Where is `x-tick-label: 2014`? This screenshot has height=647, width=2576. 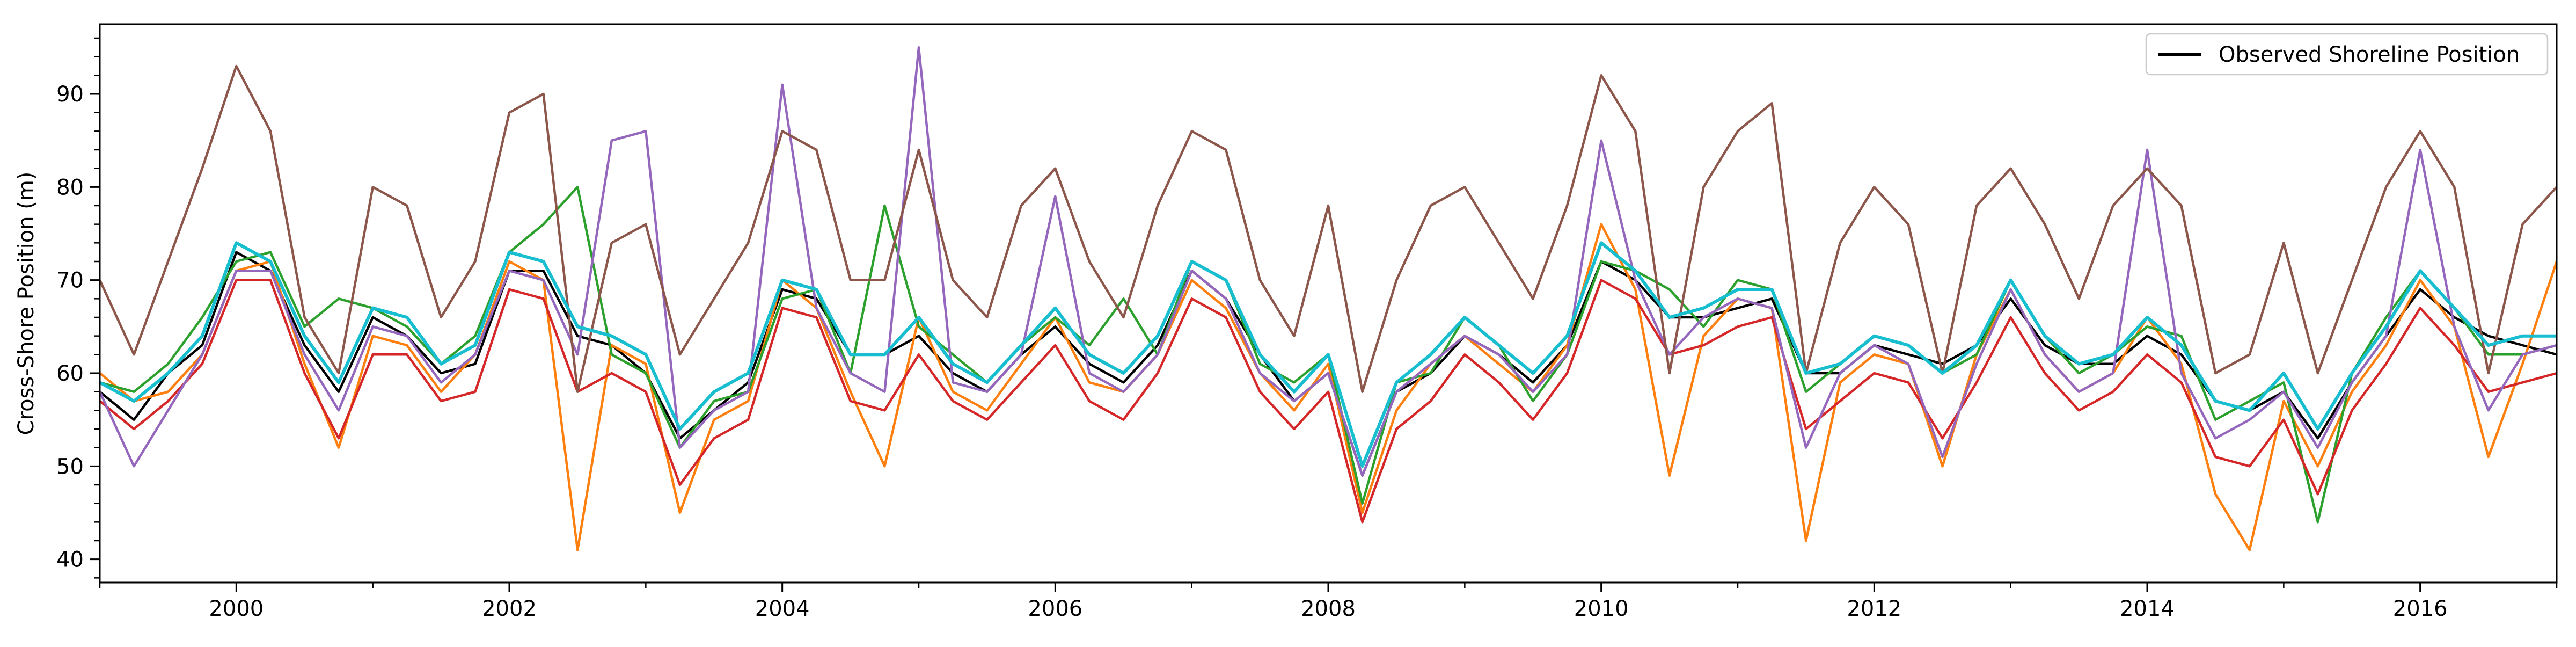
x-tick-label: 2014 is located at coordinates (2147, 609).